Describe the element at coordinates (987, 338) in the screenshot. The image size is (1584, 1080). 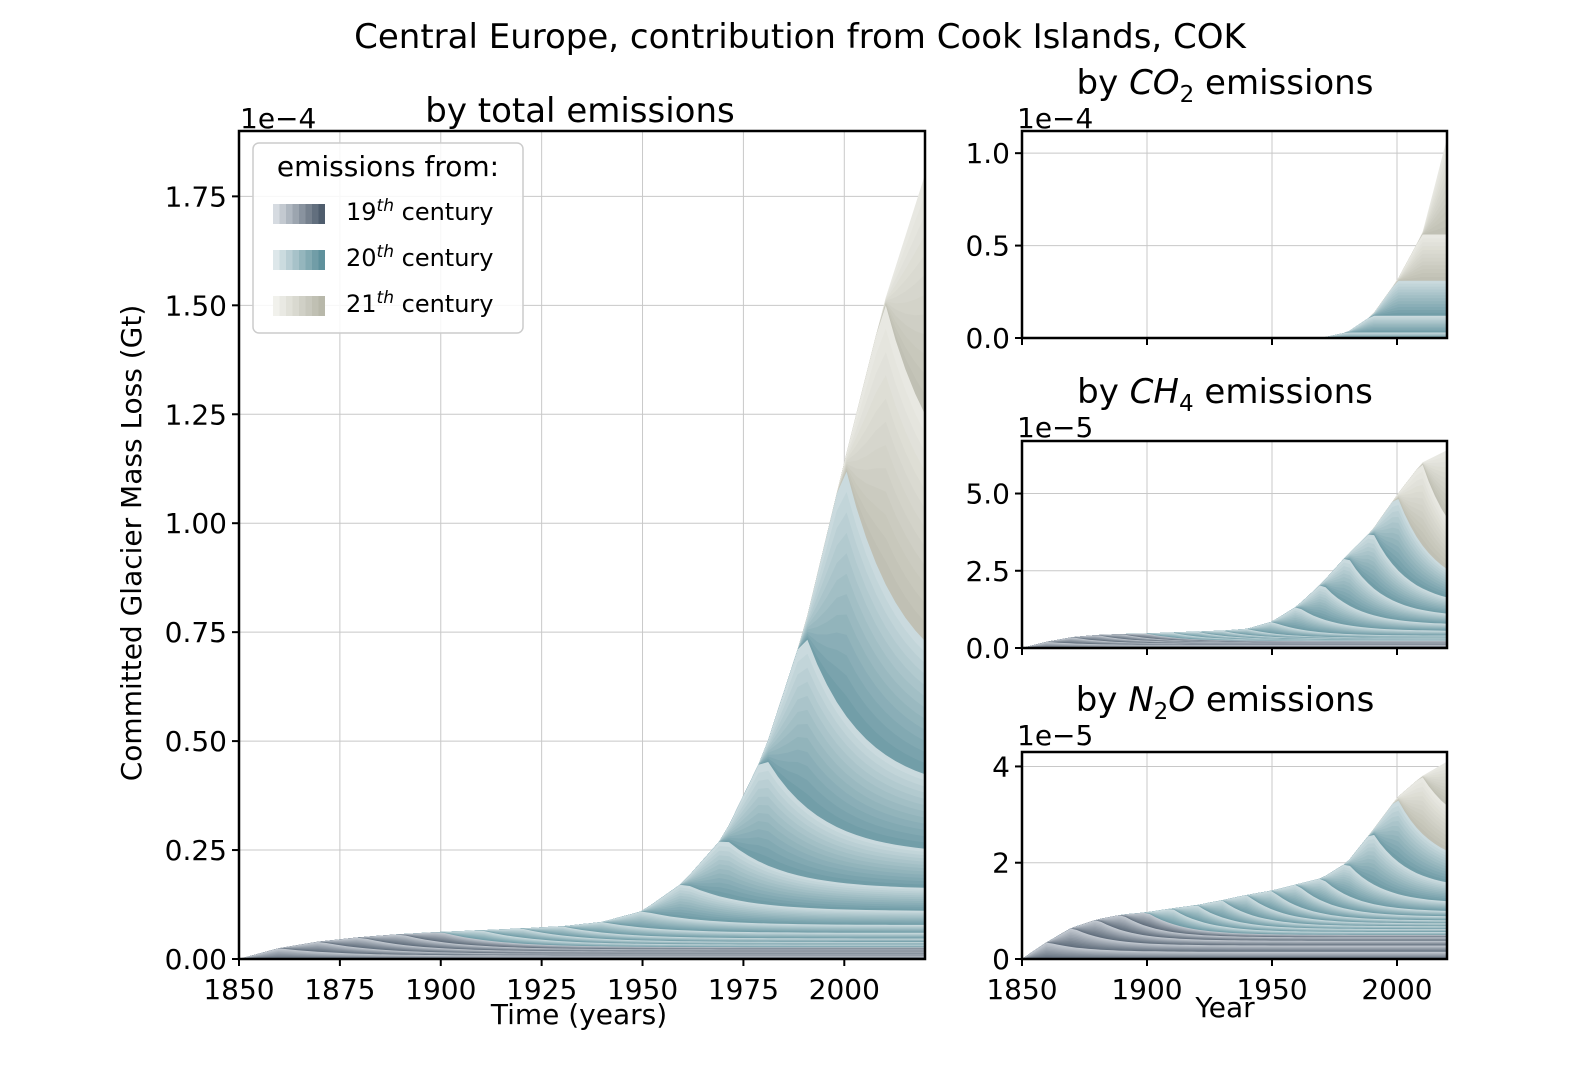
I see `y-tick-label-0: 0.0` at that location.